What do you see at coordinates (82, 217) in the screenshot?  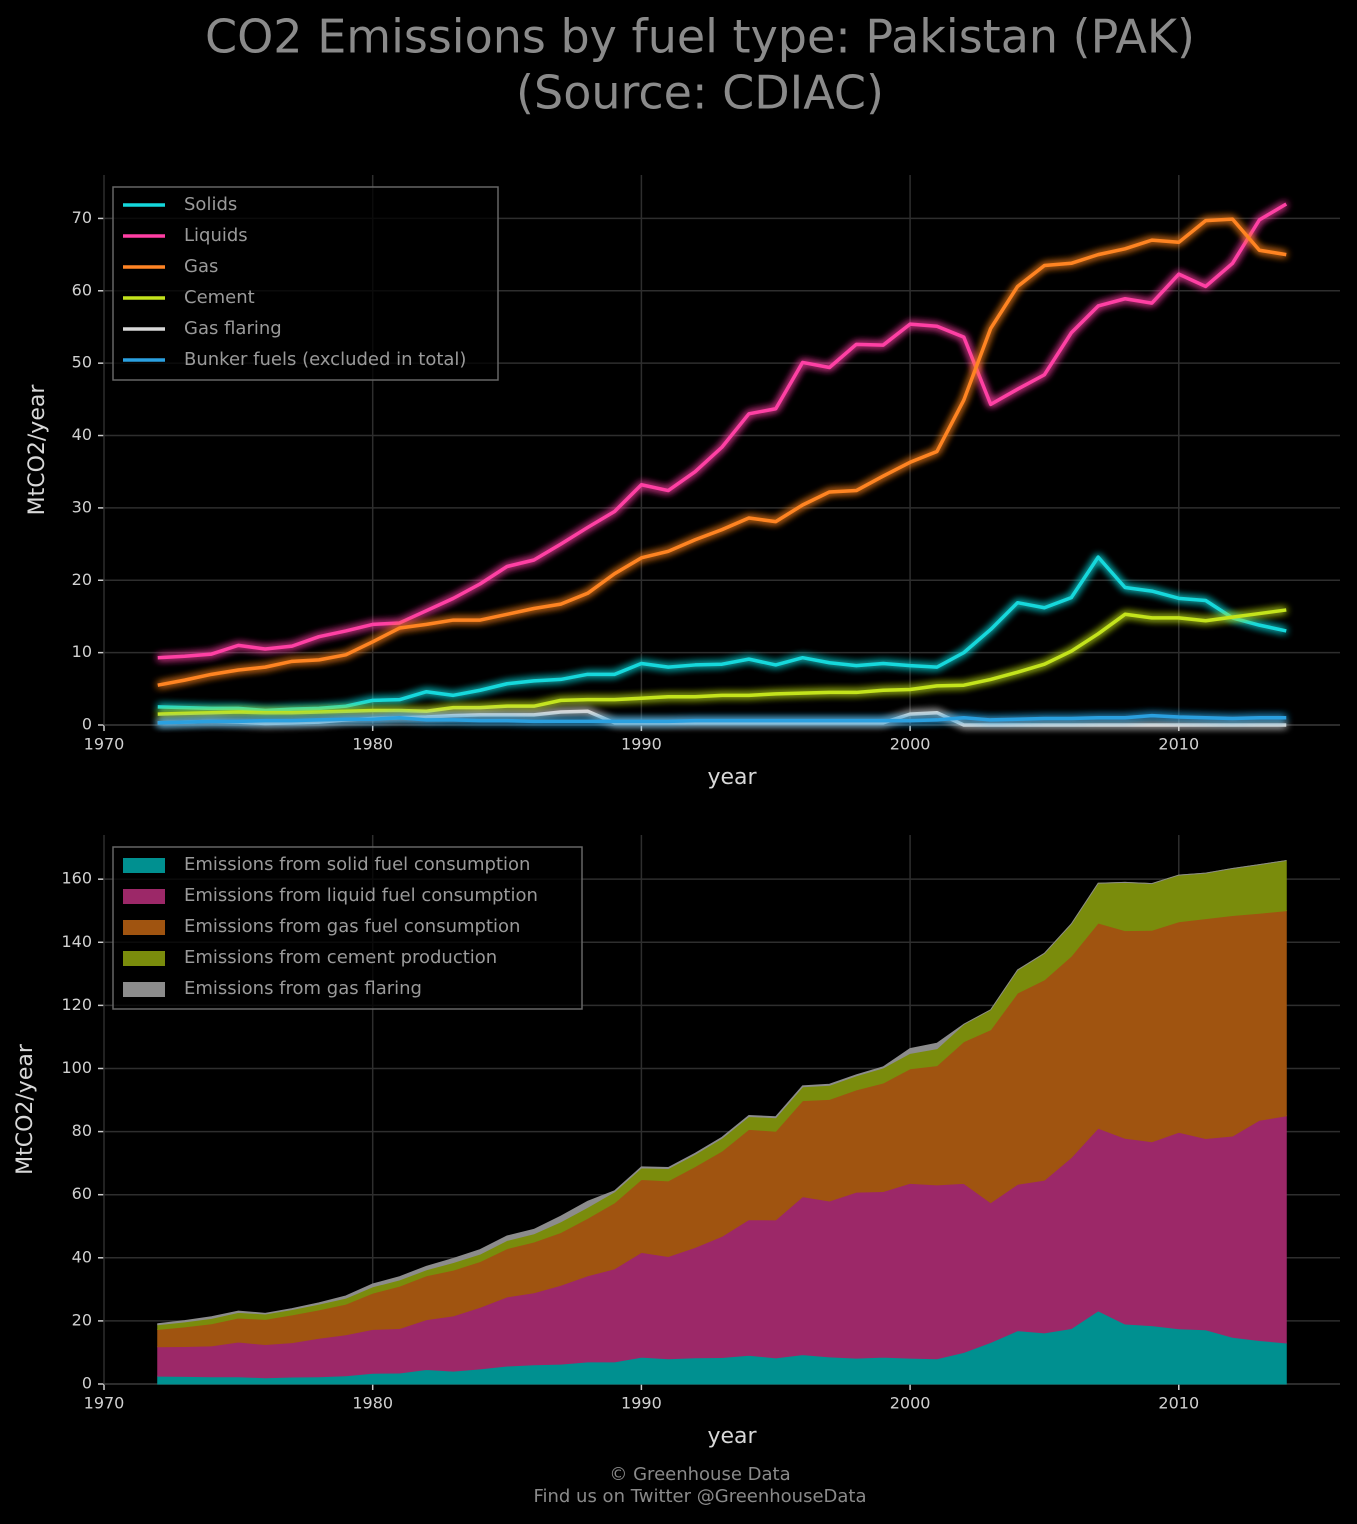 I see `y-tick-label: 70` at bounding box center [82, 217].